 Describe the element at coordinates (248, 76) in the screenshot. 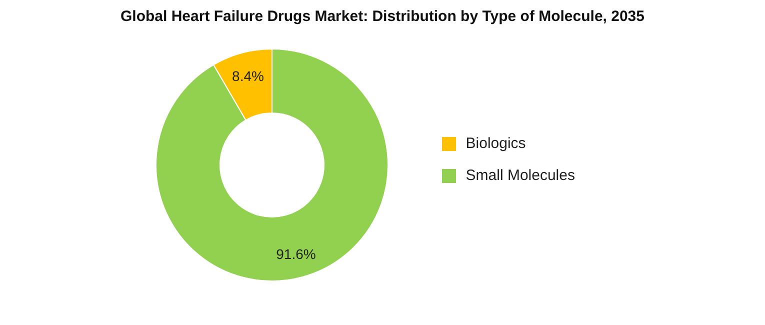

I see `data-label: 8.4%` at that location.